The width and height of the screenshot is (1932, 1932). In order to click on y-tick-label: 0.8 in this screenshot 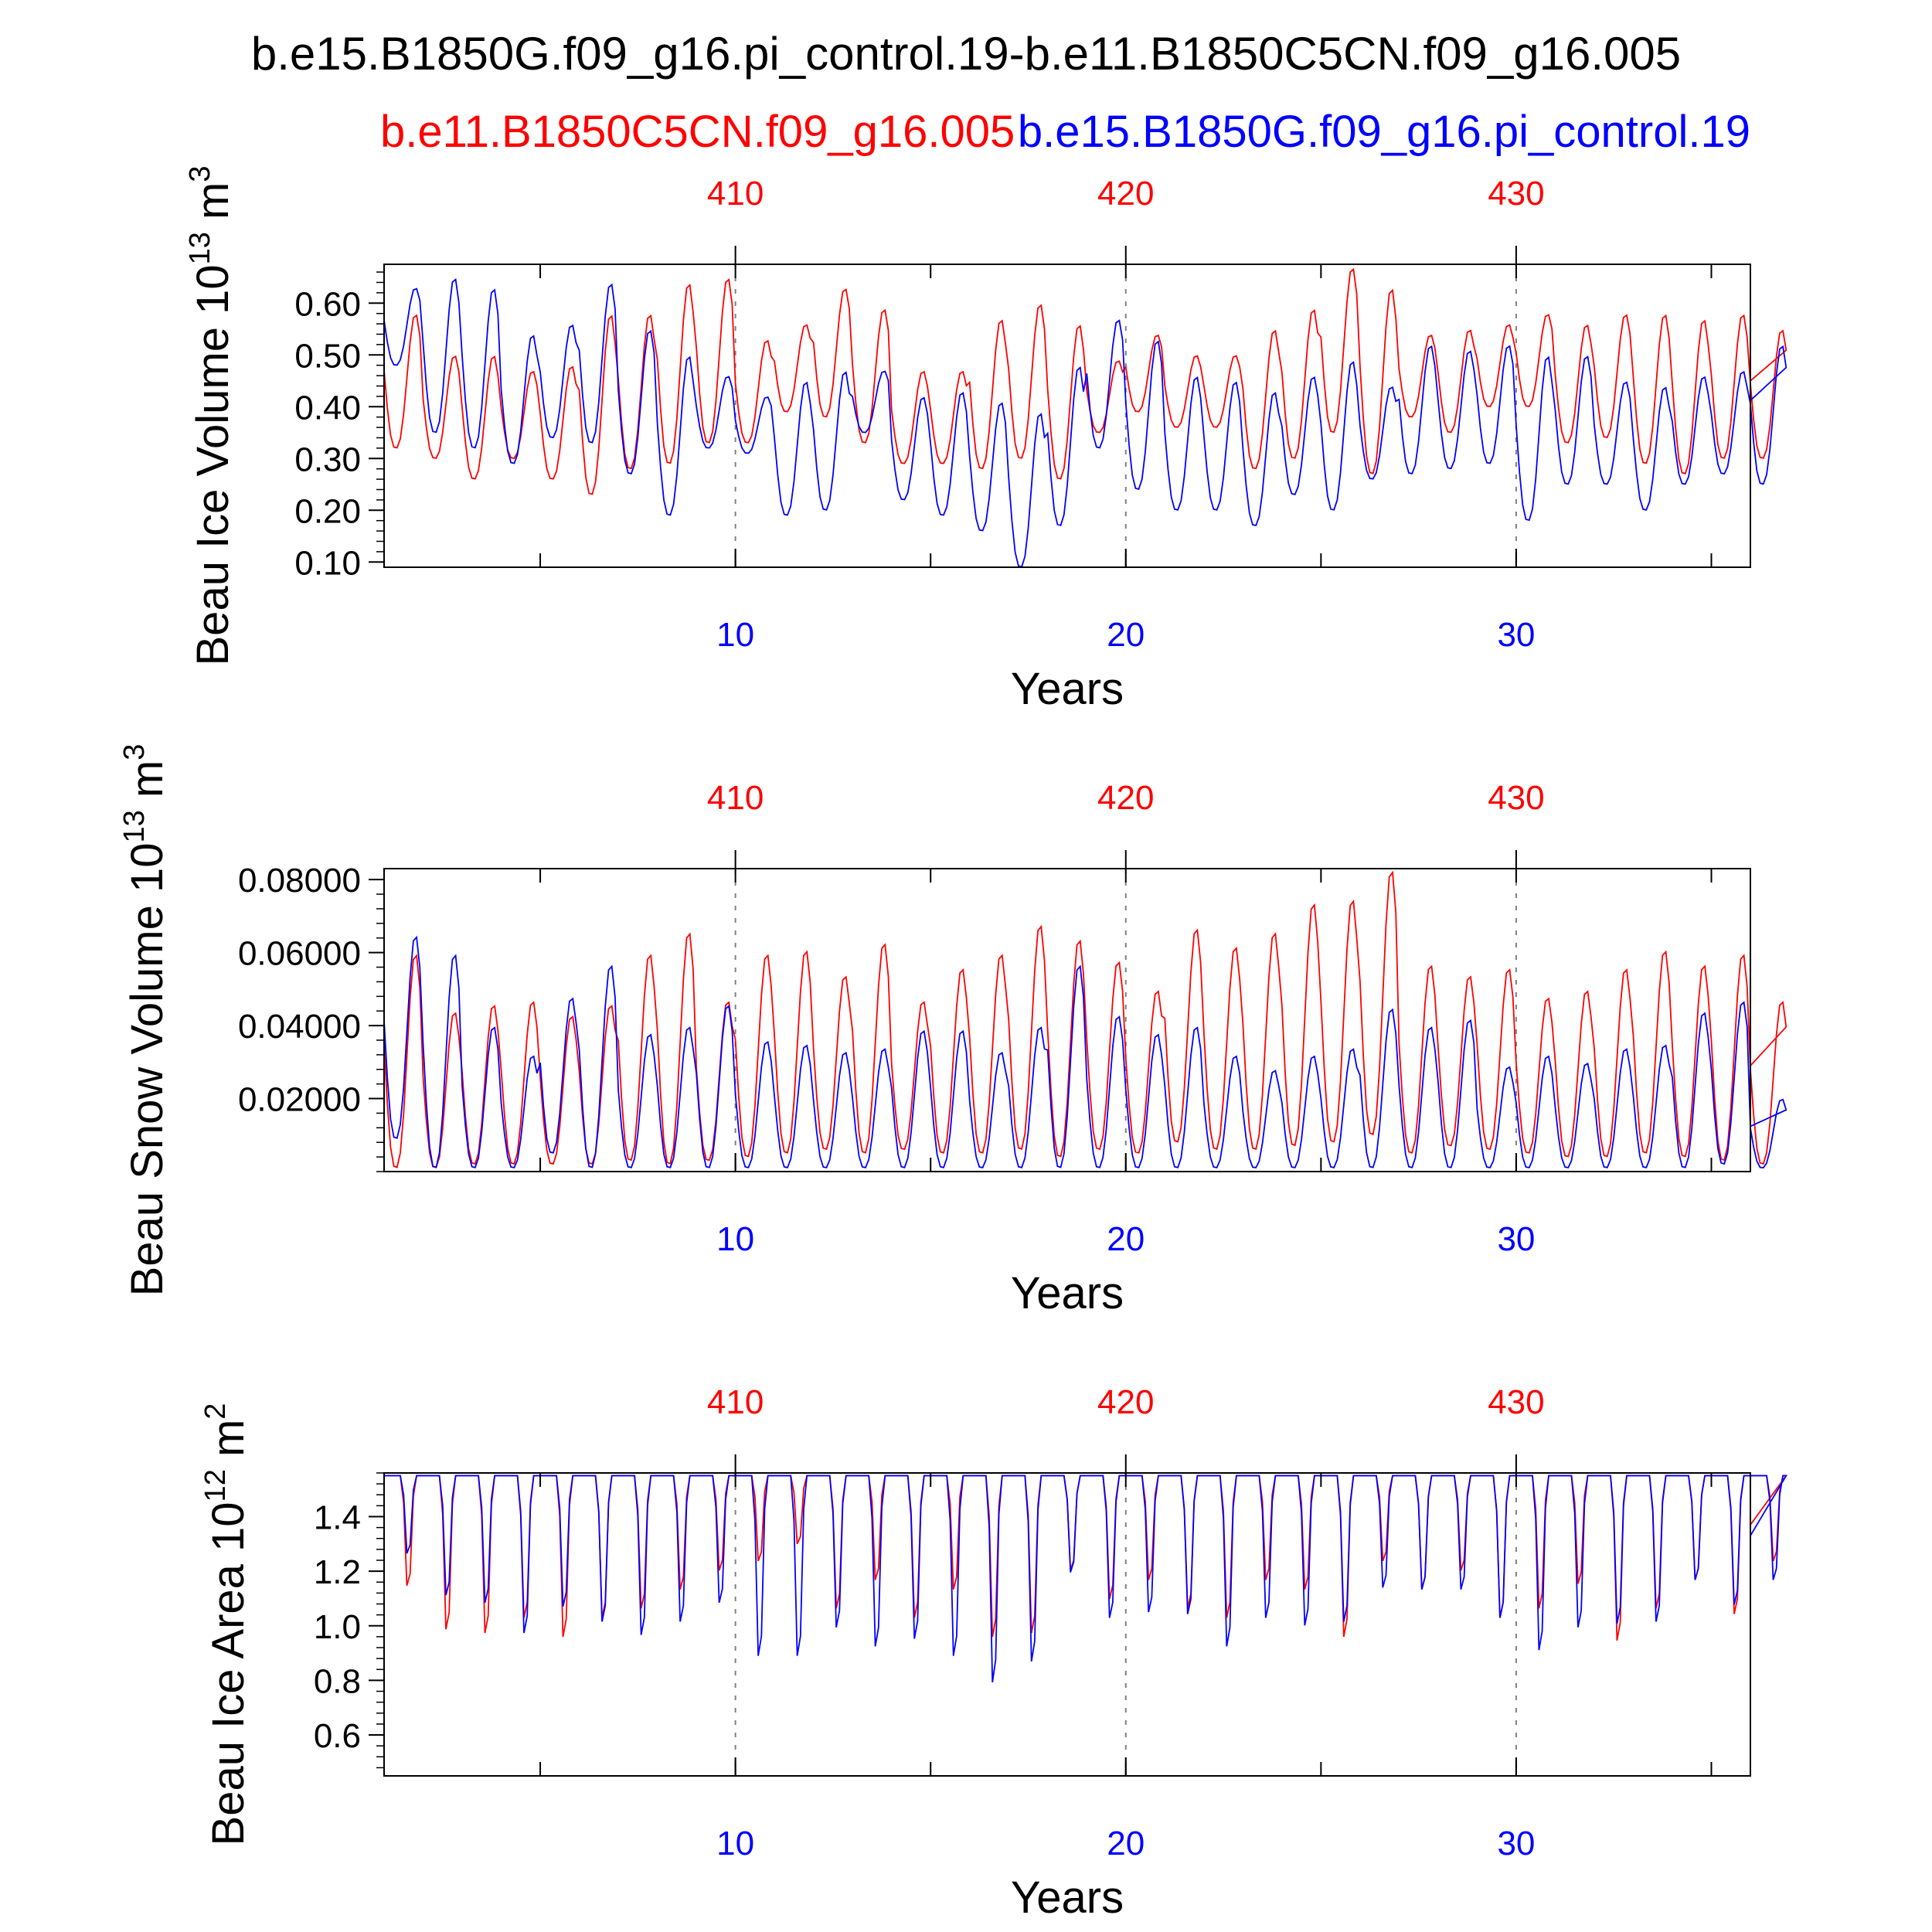, I will do `click(337, 1681)`.